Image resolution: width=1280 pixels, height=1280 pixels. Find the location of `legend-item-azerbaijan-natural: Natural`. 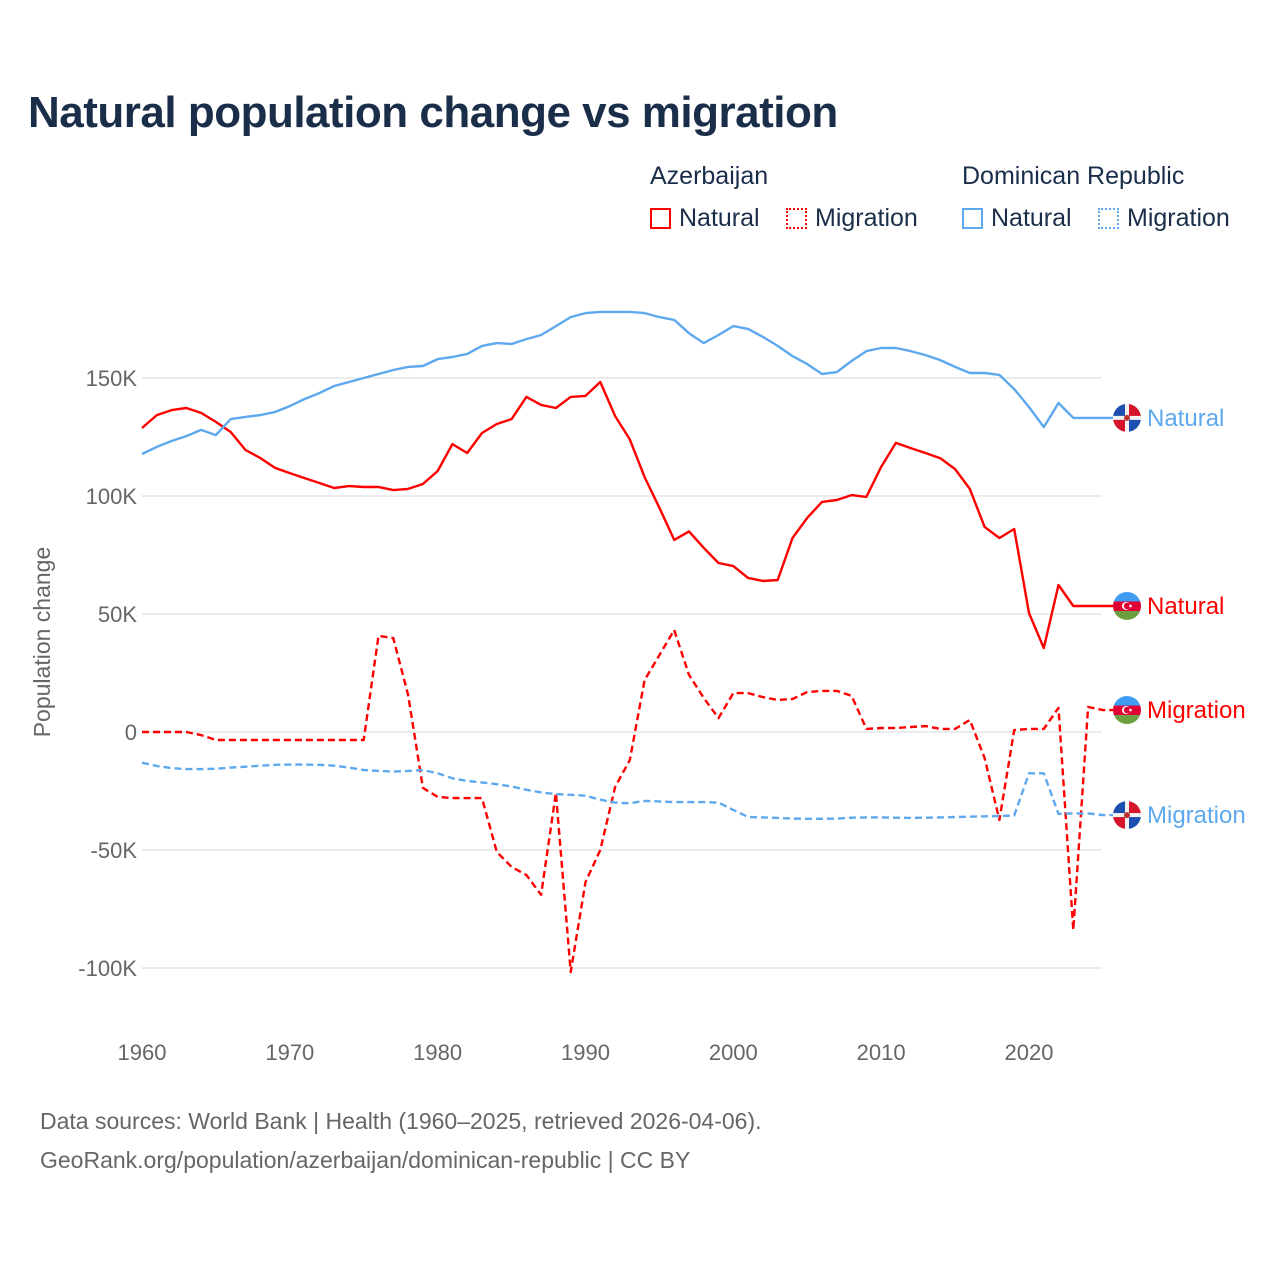

legend-item-azerbaijan-natural: Natural is located at coordinates (705, 218).